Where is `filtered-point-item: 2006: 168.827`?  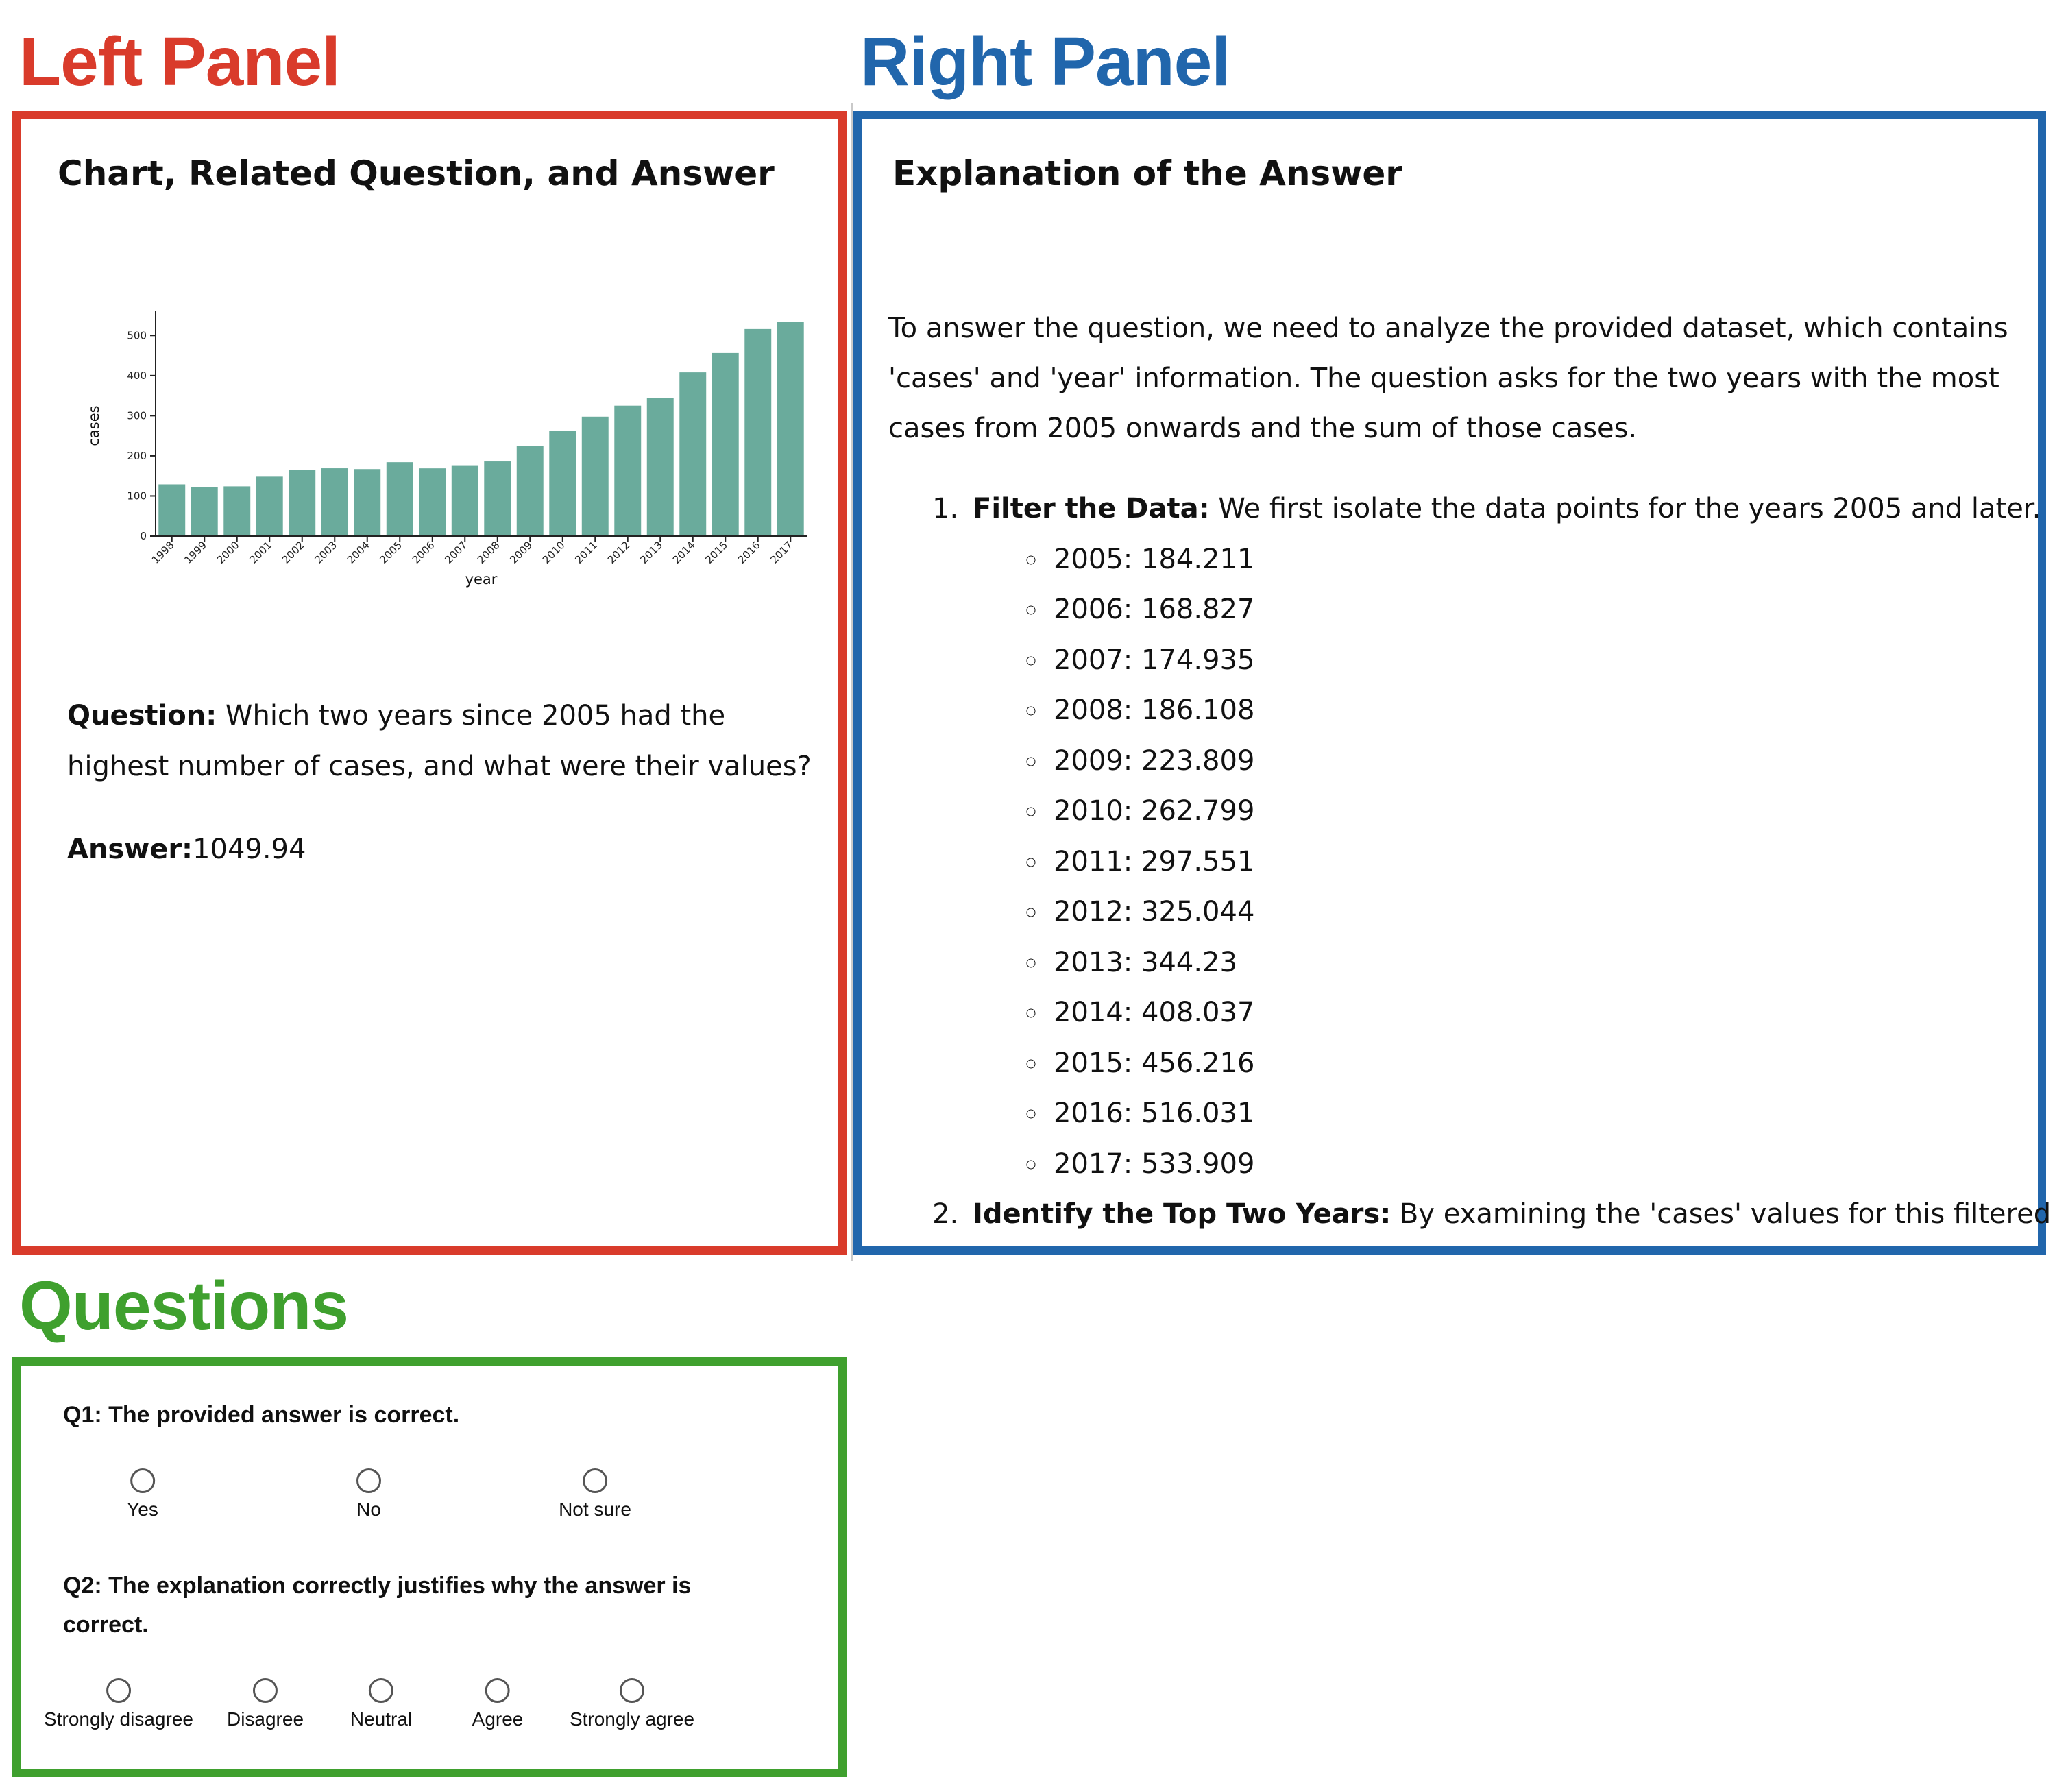
filtered-point-item: 2006: 168.827 is located at coordinates (1551, 610).